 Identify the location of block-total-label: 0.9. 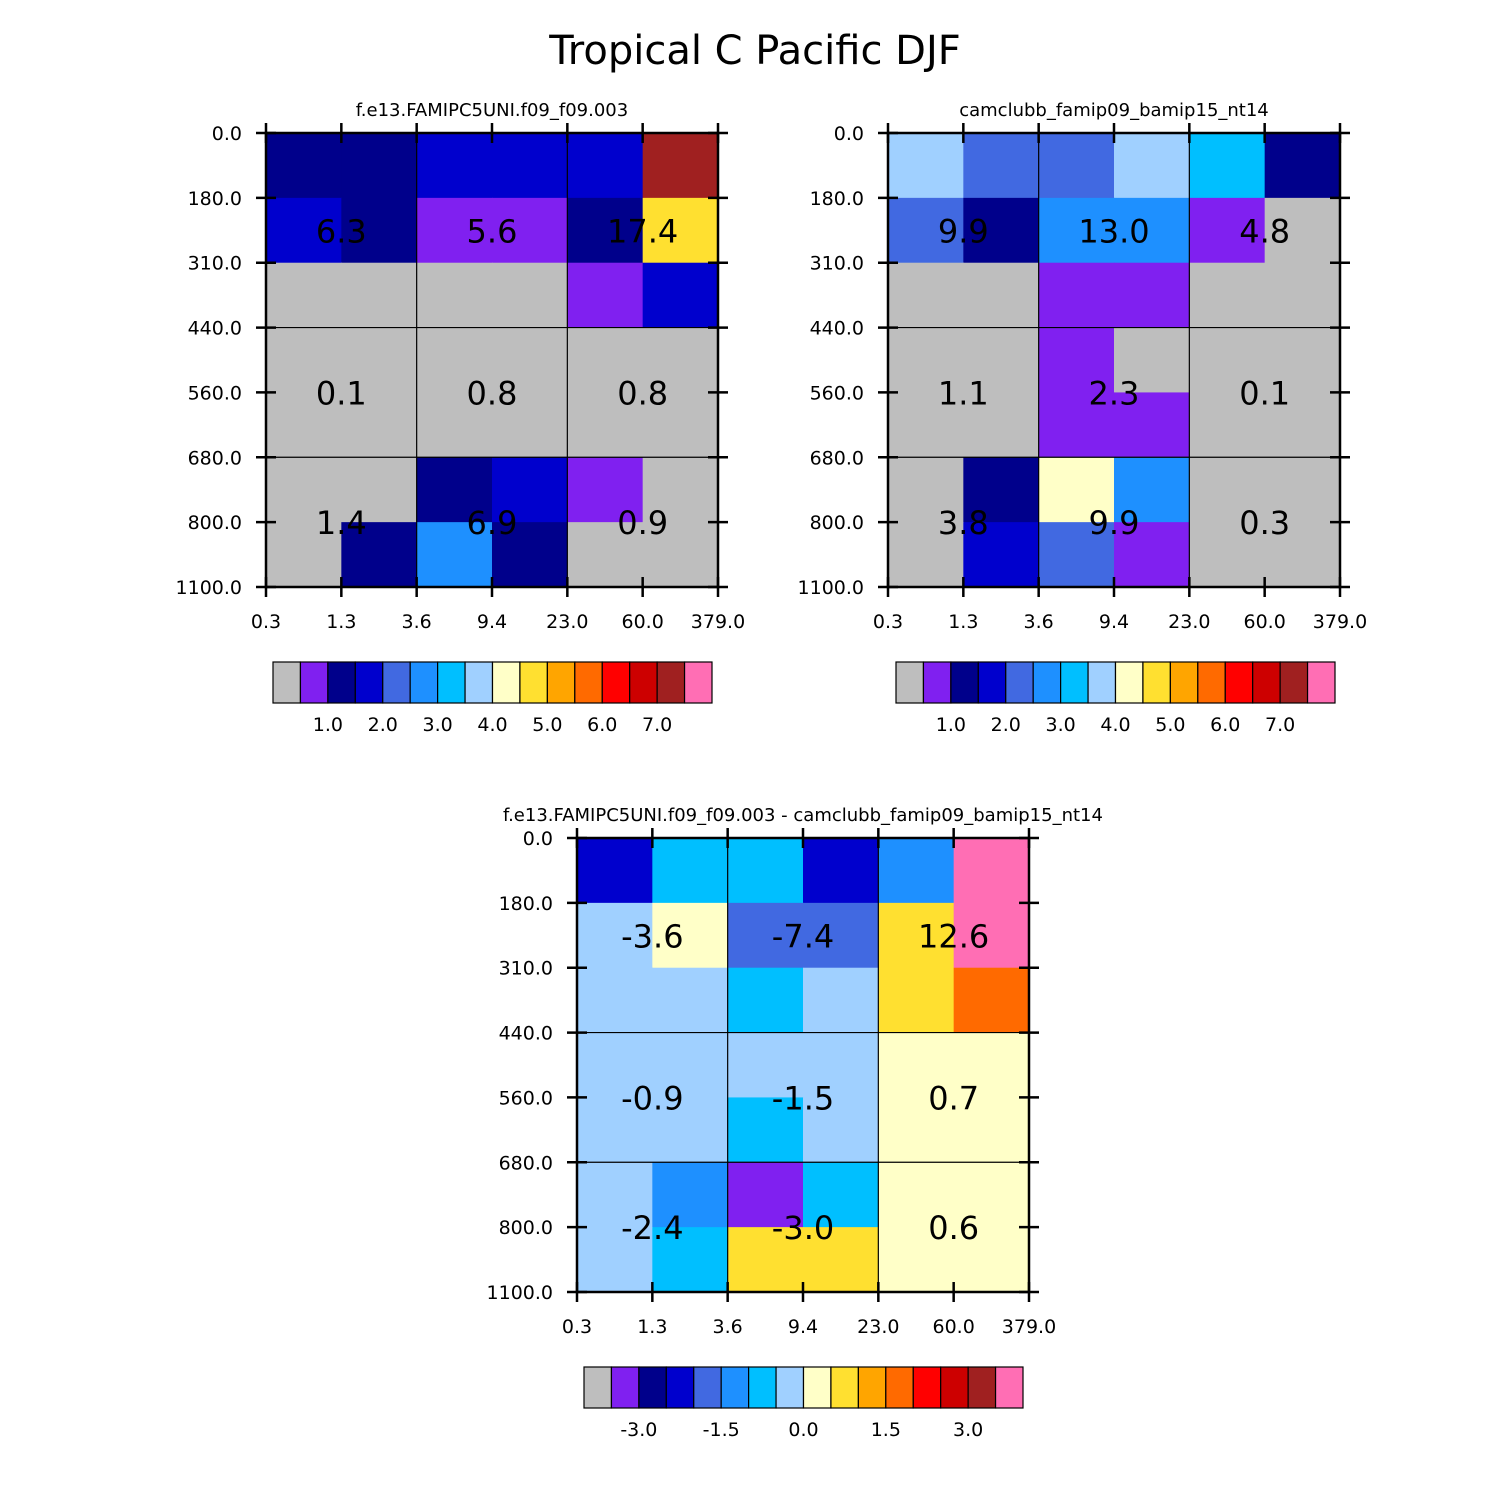
(642, 523).